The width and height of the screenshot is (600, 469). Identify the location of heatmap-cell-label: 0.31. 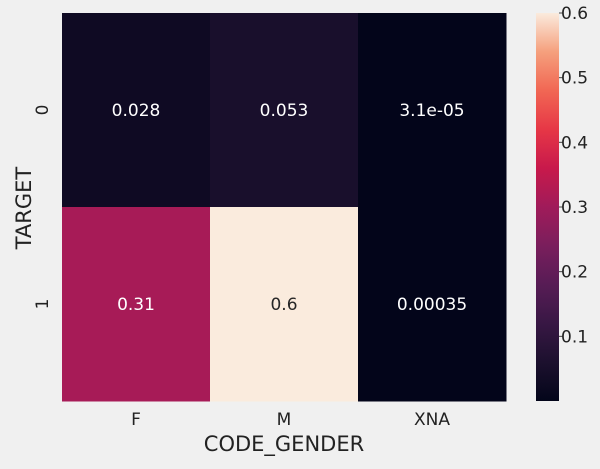
(136, 305).